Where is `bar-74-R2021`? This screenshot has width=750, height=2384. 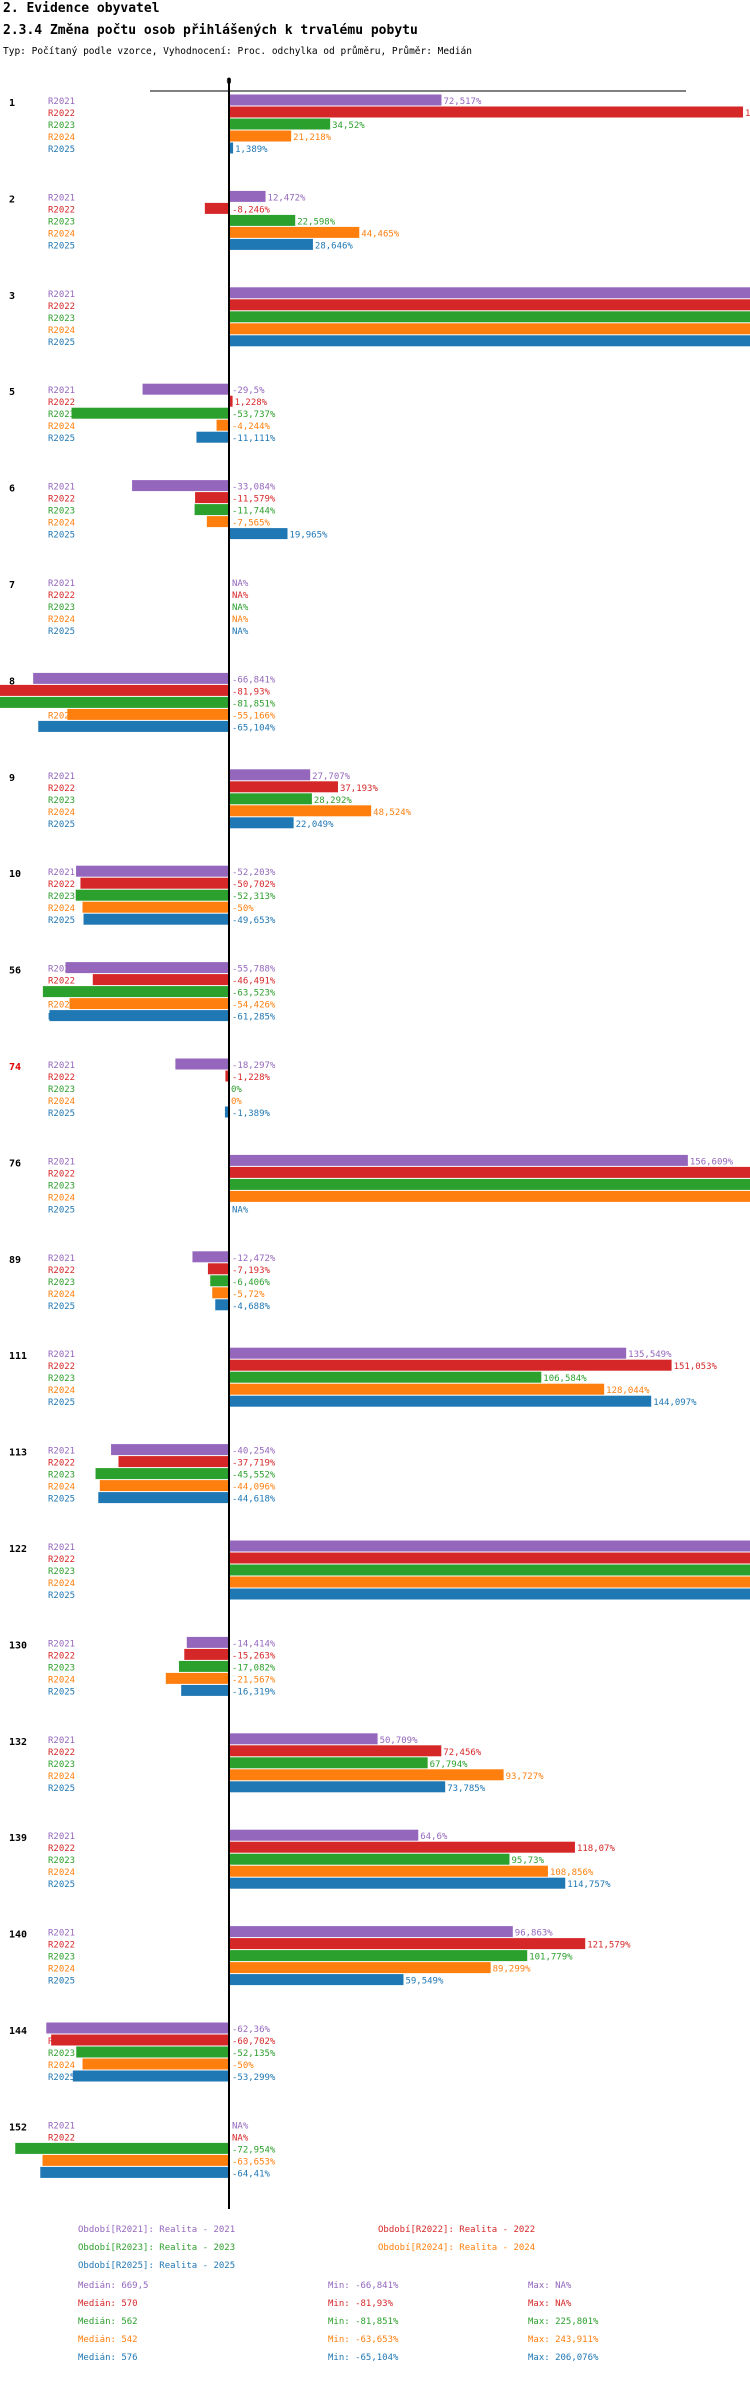 bar-74-R2021 is located at coordinates (202, 1064).